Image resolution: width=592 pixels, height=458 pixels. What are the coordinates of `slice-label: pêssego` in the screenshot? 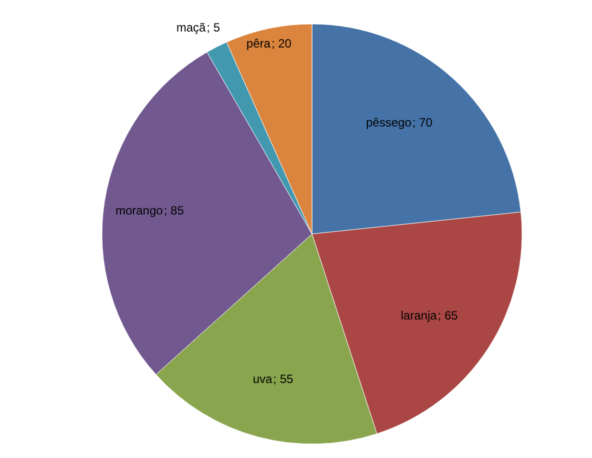 It's located at (389, 123).